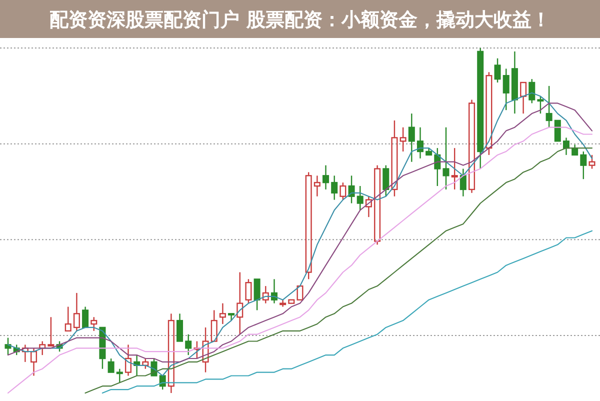 Image resolution: width=600 pixels, height=401 pixels. I want to click on chart-title: 配资资深股票配资门户 股票配资：小额资金，撬动大收益！, so click(300, 20).